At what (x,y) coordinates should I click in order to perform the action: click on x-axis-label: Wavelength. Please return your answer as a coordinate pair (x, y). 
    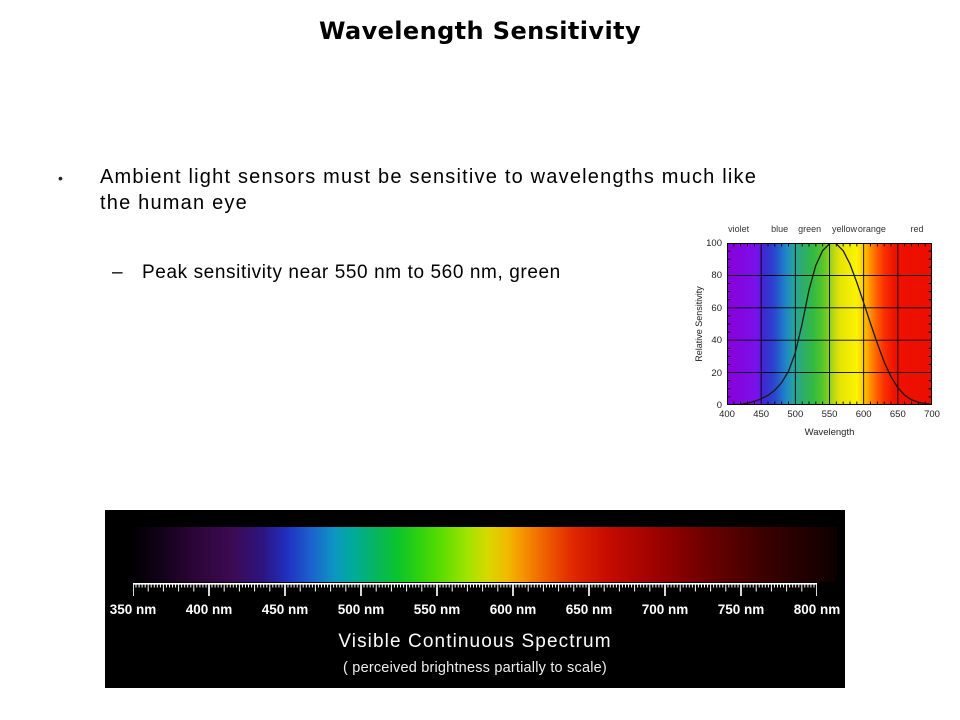
    Looking at the image, I should click on (829, 432).